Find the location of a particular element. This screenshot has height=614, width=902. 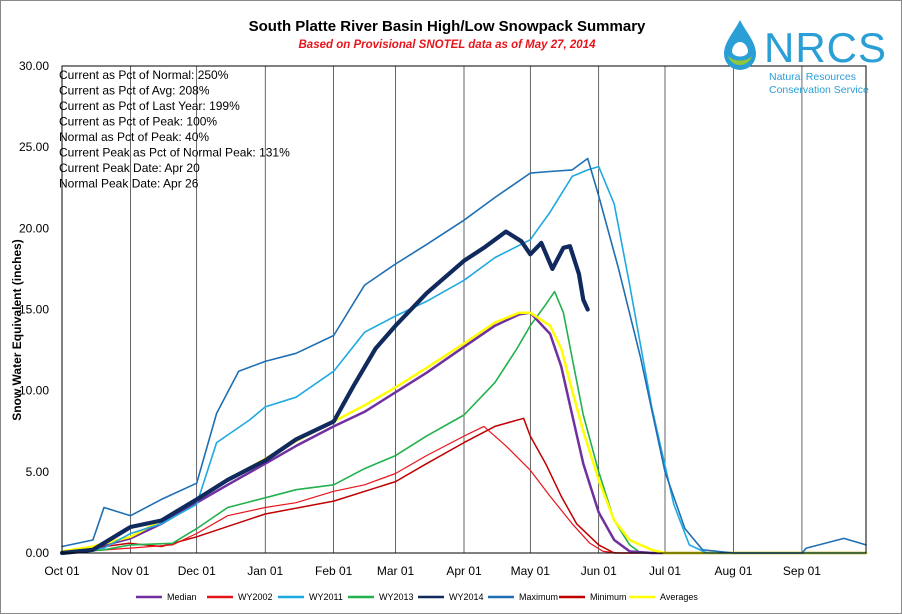

legend-item-minimum: Minimum is located at coordinates (593, 597).